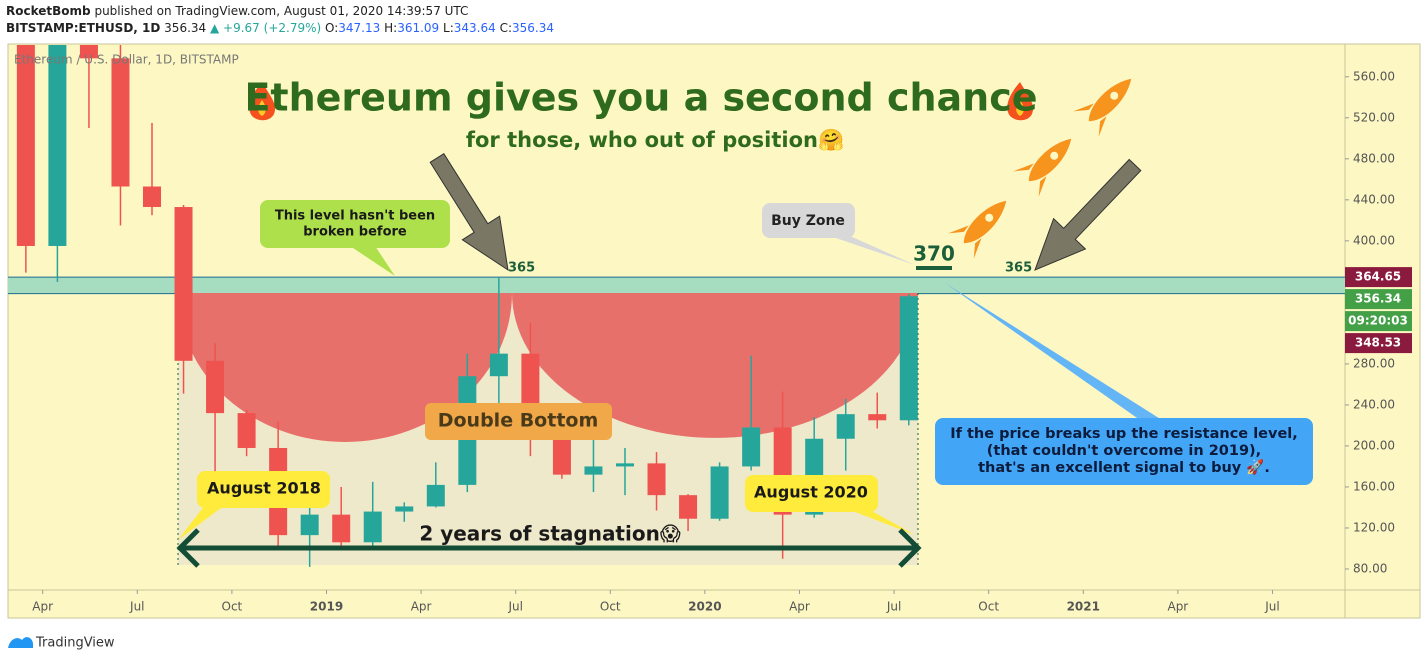  What do you see at coordinates (1370, 568) in the screenshot?
I see `y-tick-label: 80.00` at bounding box center [1370, 568].